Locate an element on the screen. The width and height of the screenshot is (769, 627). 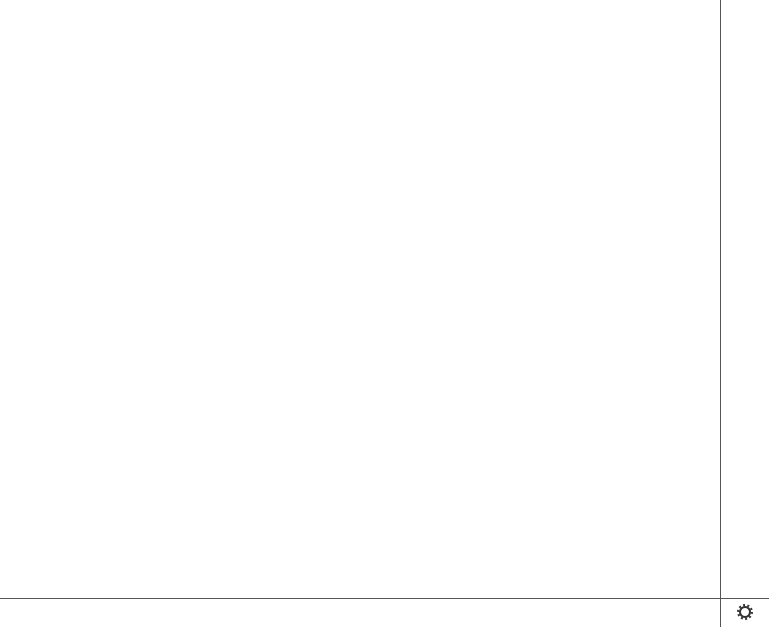
settings-icon is located at coordinates (745, 612).